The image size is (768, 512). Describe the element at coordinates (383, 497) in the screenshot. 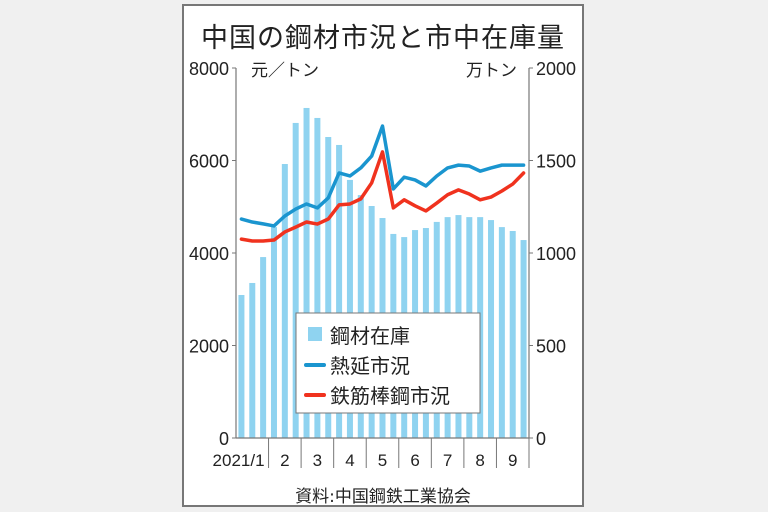

I see `source-note: 資料:中国鋼鉄工業協会` at that location.